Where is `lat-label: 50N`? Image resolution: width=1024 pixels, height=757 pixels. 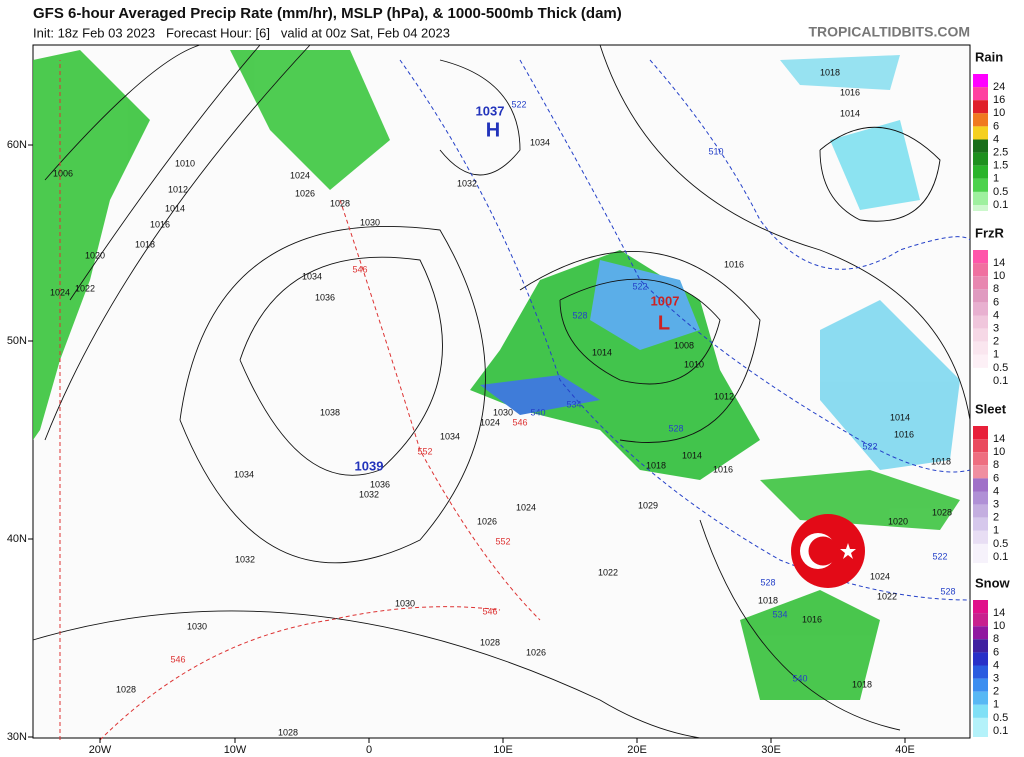 lat-label: 50N is located at coordinates (17, 341).